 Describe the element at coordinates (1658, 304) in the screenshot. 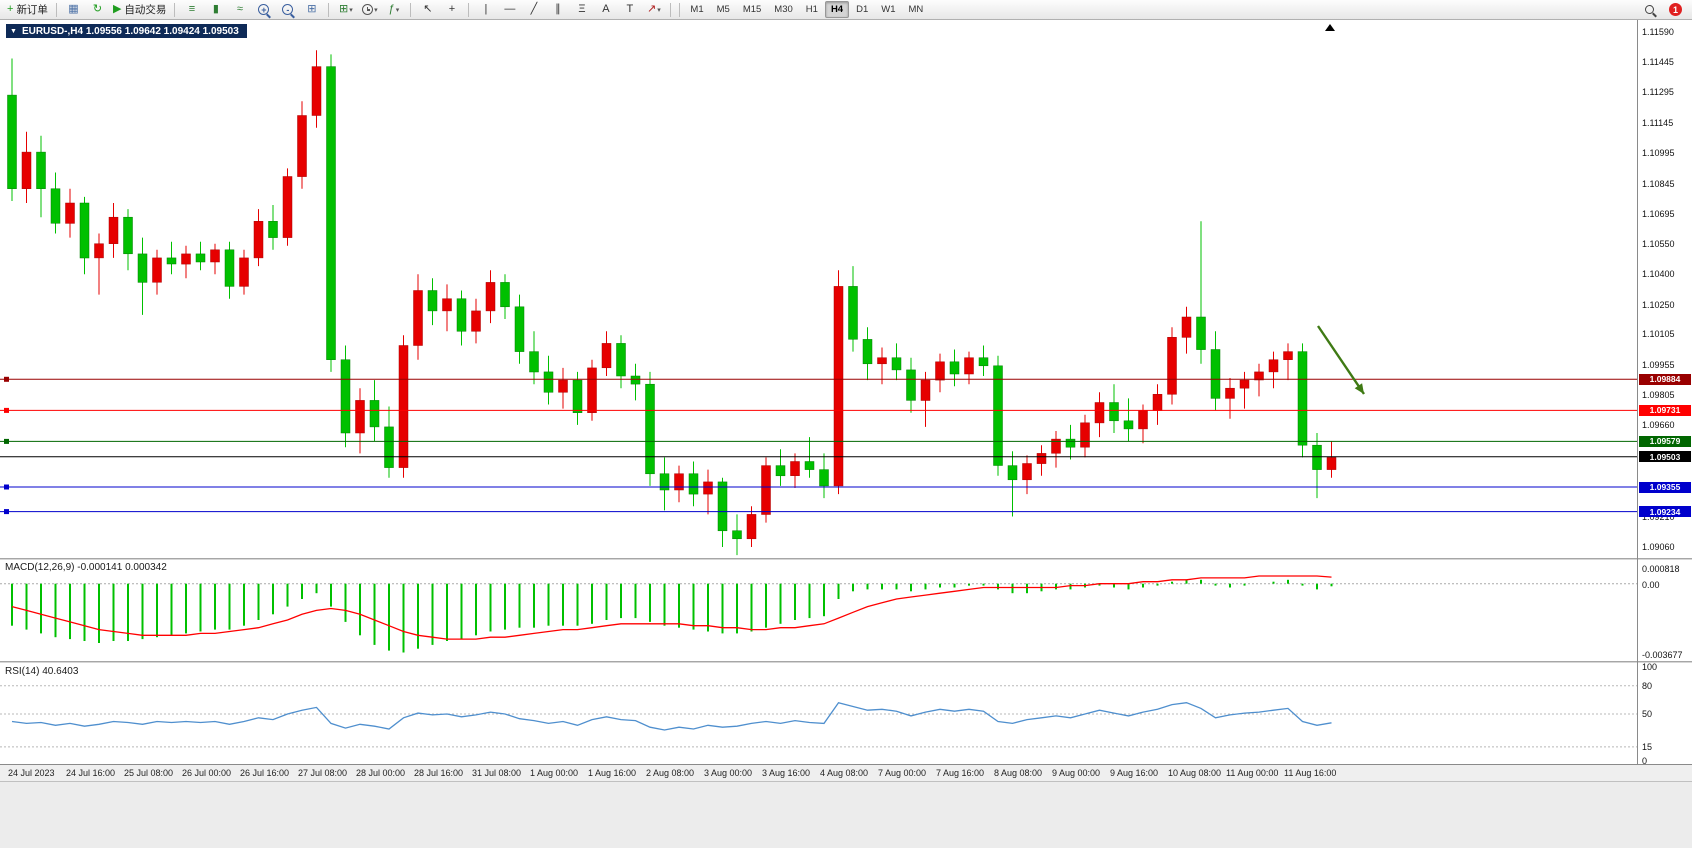

I see `price-axis-label: 1.10250` at that location.